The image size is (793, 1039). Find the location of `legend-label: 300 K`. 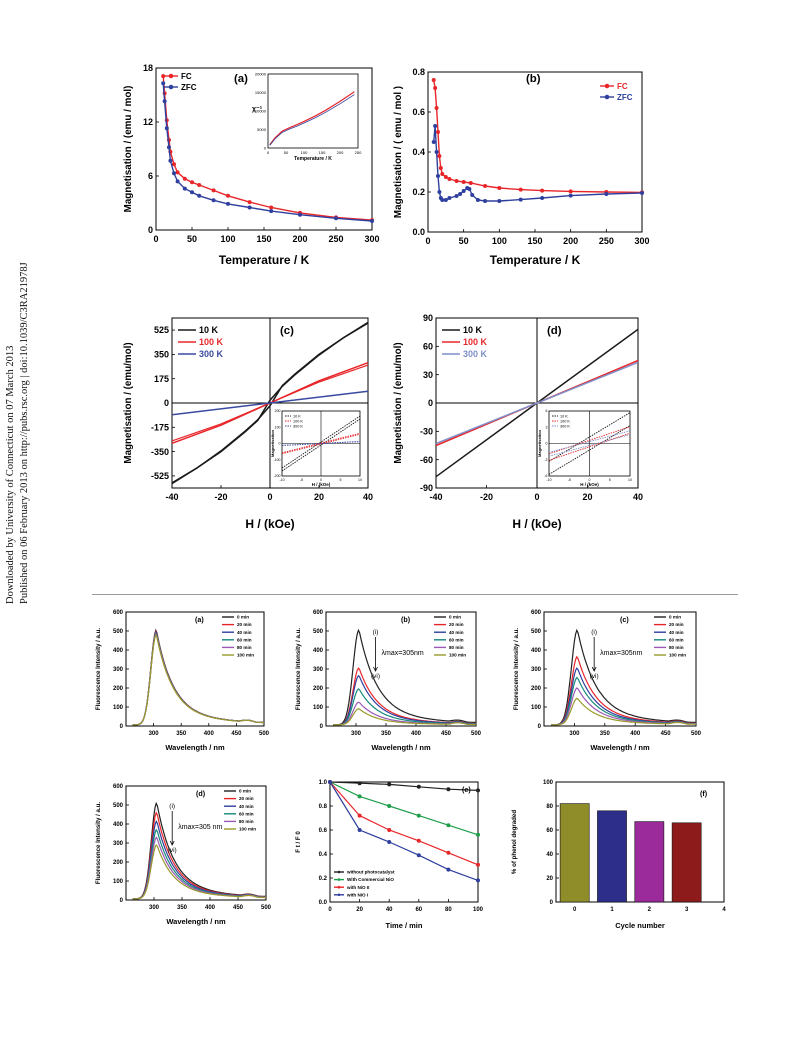

legend-label: 300 K is located at coordinates (475, 354).